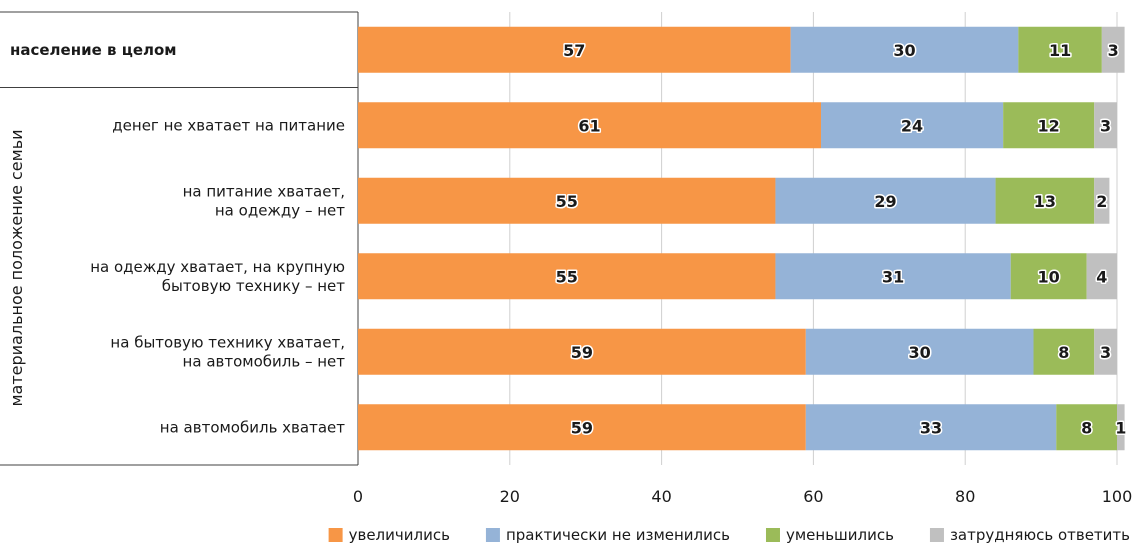 The width and height of the screenshot is (1136, 556). I want to click on category-label-line: денег не хватает на питание, so click(228, 125).